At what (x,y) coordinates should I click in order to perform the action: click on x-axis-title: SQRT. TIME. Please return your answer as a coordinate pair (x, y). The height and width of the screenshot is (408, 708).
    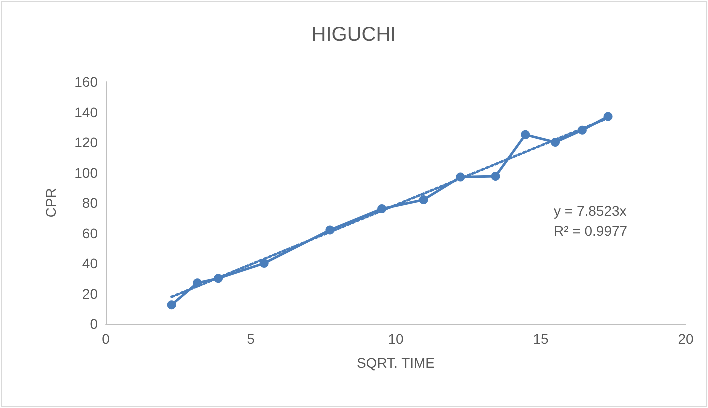
    Looking at the image, I should click on (396, 363).